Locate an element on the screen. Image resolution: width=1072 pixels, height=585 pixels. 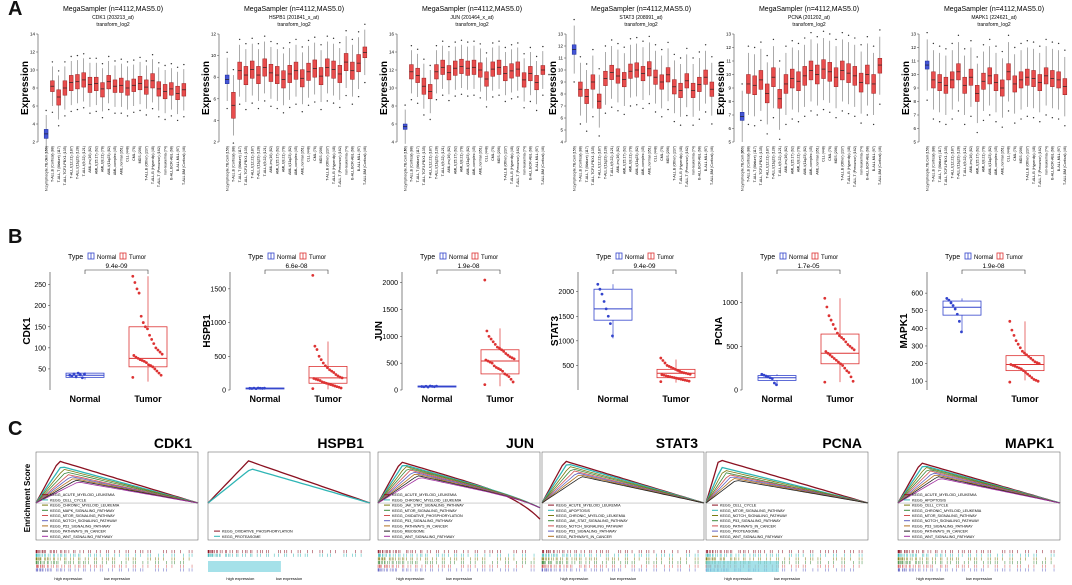
y-tick-label: 14 is located at coordinates (392, 52).